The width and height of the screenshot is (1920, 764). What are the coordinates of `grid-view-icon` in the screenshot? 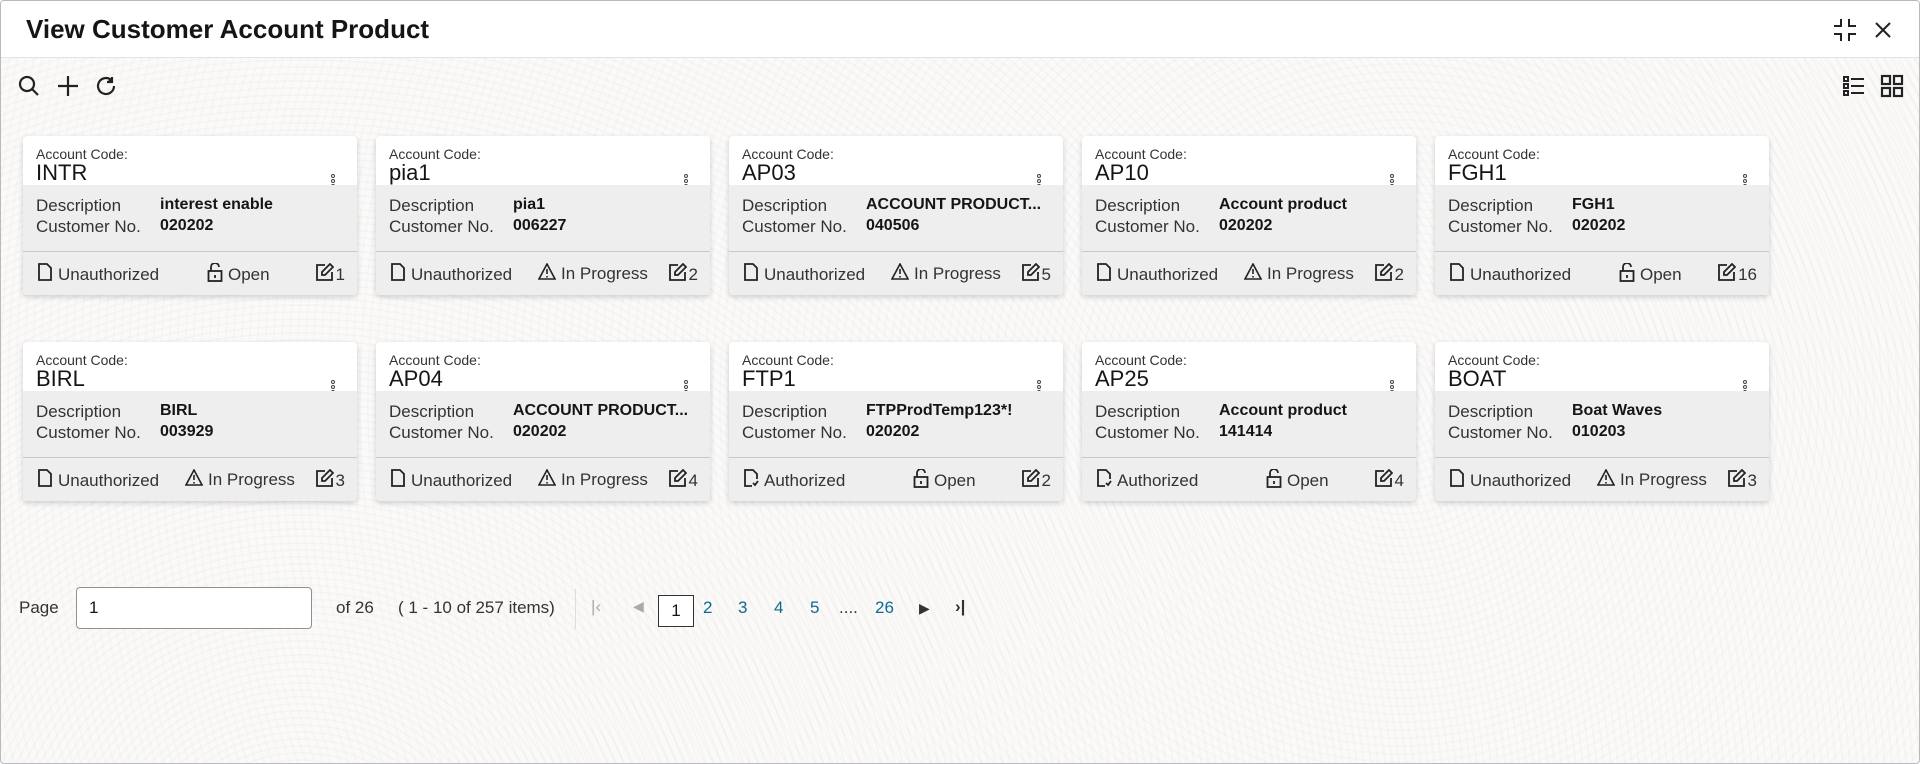 It's located at (1892, 86).